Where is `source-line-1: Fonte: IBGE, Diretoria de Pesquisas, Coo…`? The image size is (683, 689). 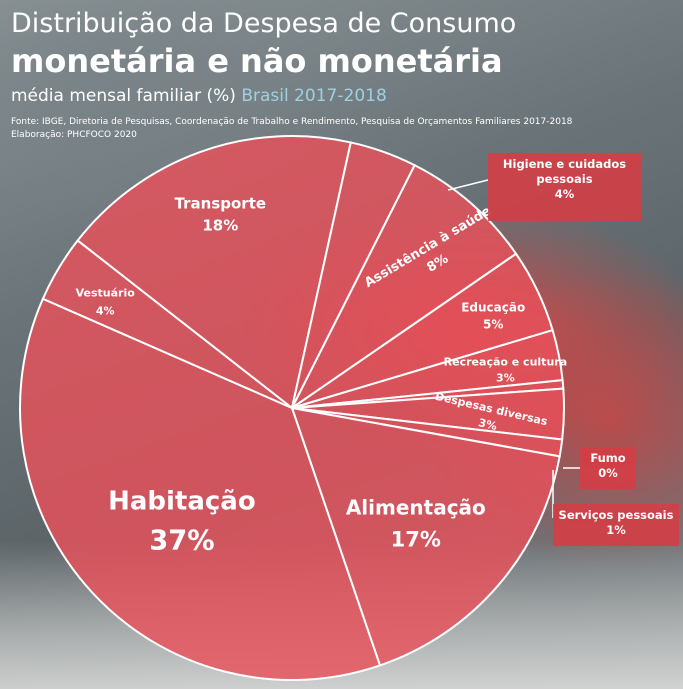
source-line-1: Fonte: IBGE, Diretoria de Pesquisas, Coo… is located at coordinates (292, 122).